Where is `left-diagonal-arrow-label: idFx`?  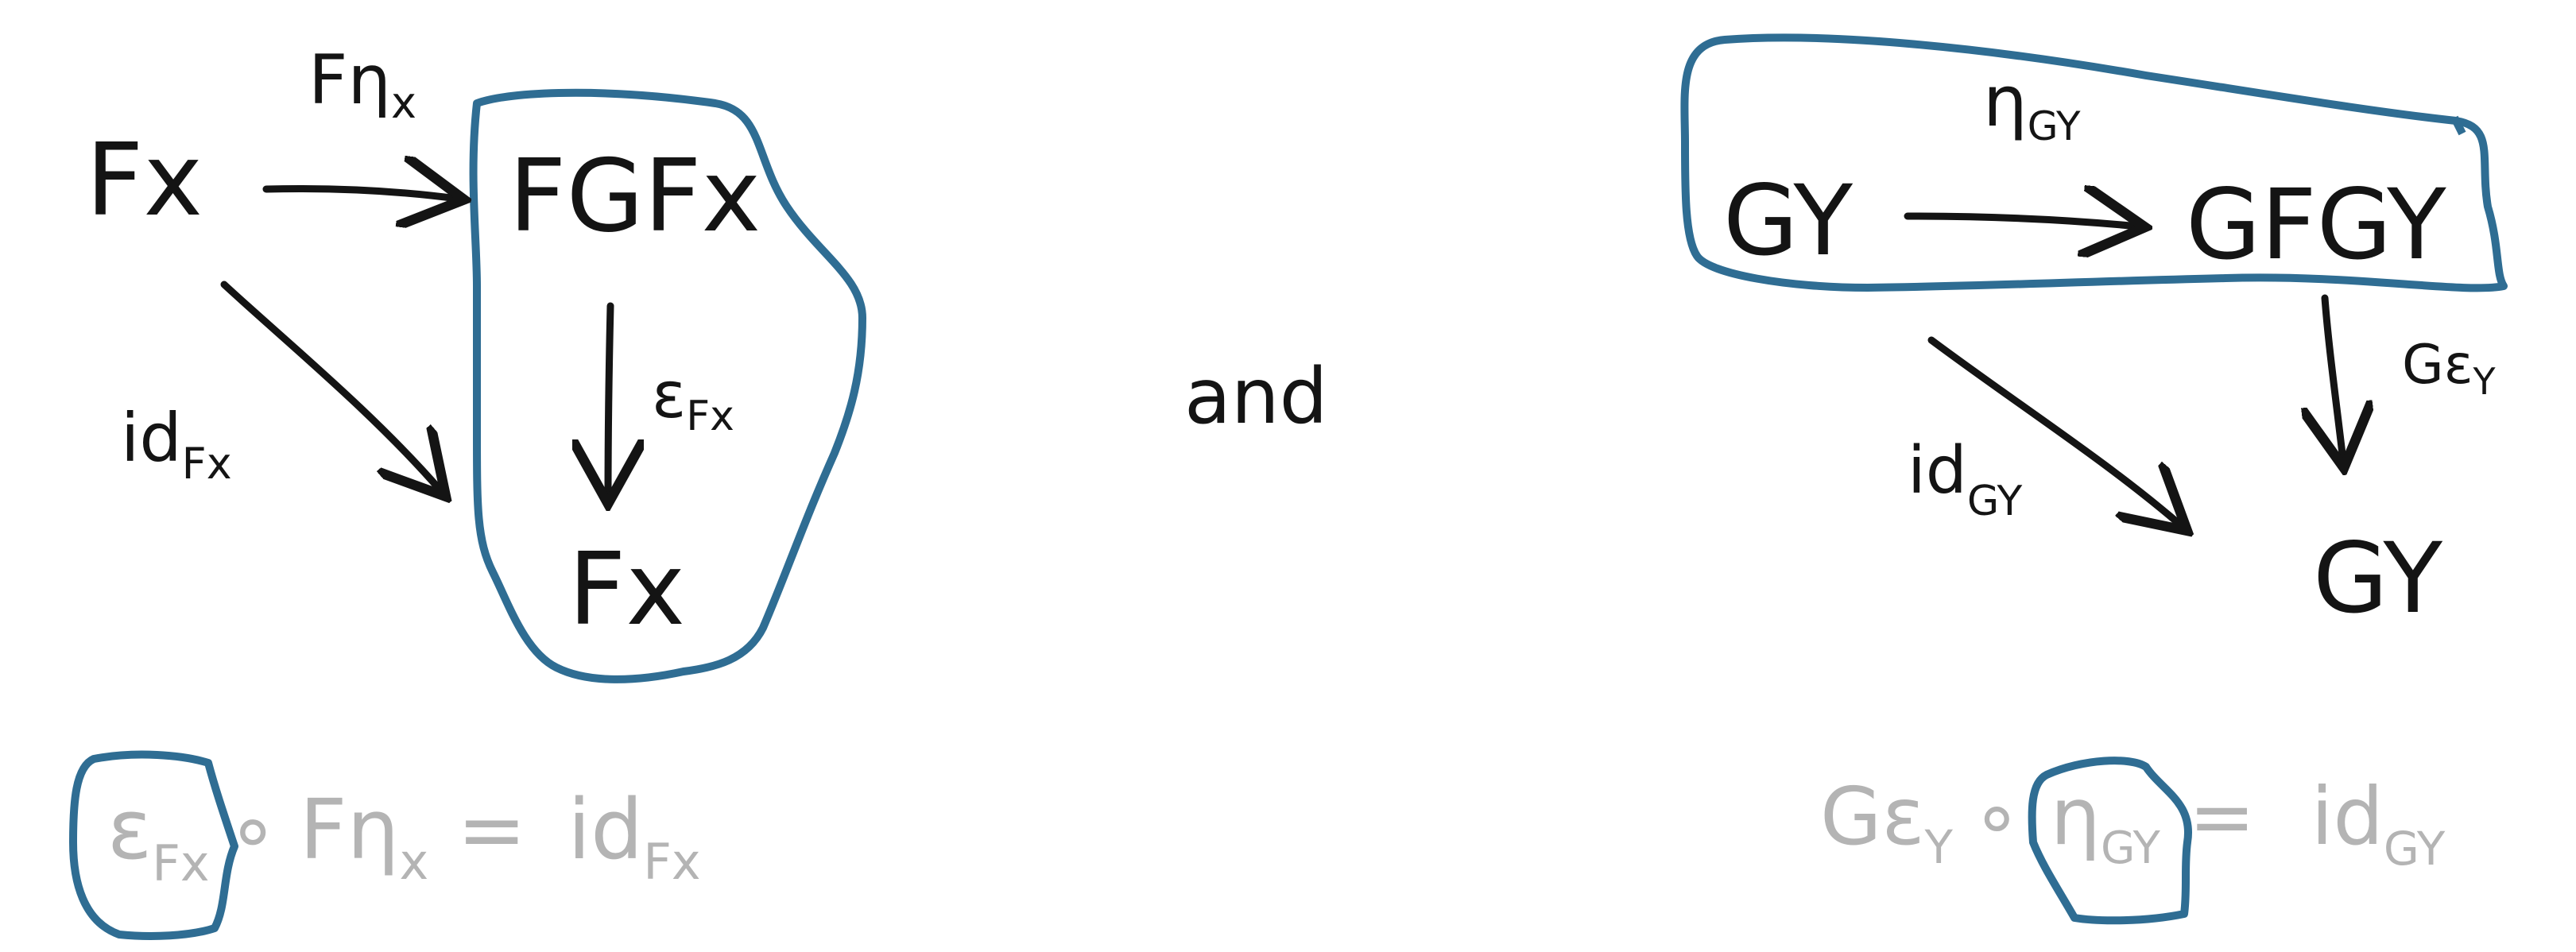
left-diagonal-arrow-label: idFx is located at coordinates (176, 444).